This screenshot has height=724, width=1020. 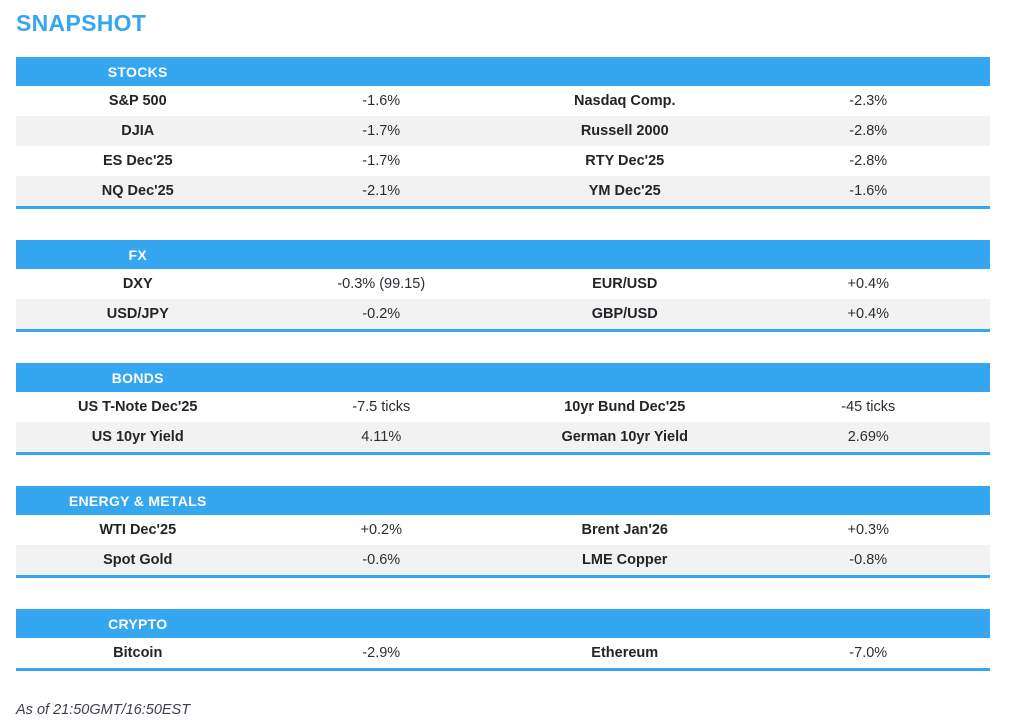 What do you see at coordinates (103, 710) in the screenshot?
I see `timestamp-note: As of 21:50GMT/16:50EST` at bounding box center [103, 710].